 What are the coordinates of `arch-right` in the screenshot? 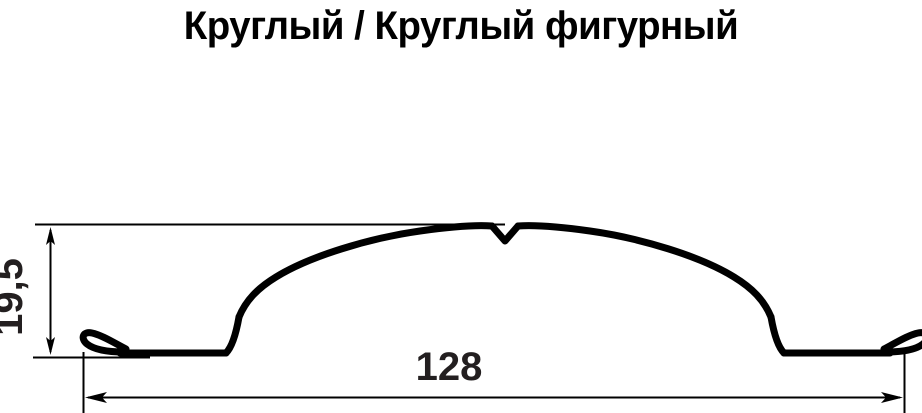 It's located at (644, 271).